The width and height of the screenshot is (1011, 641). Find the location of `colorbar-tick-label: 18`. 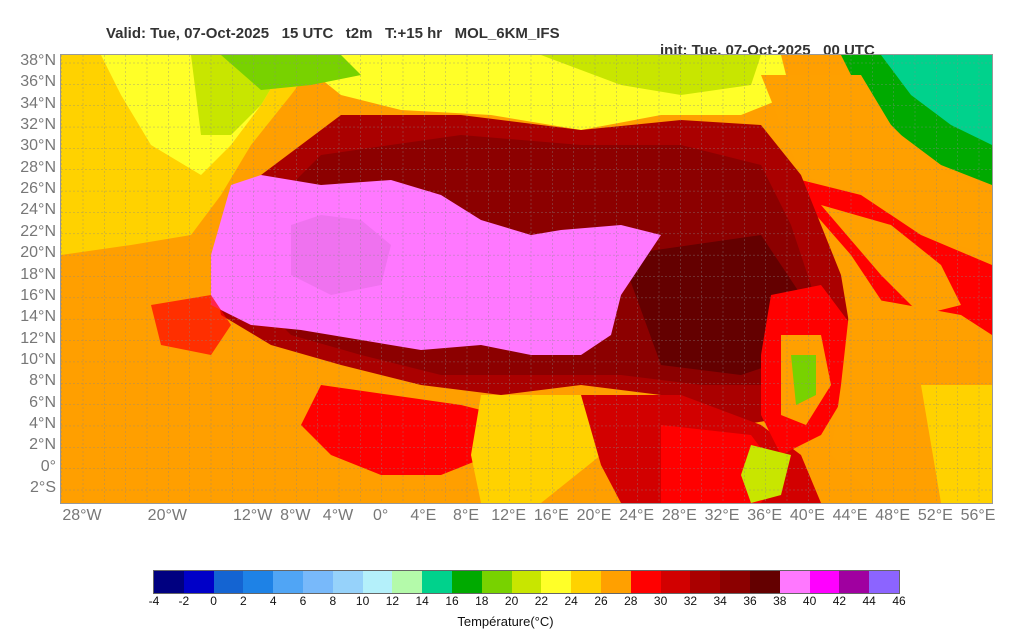

colorbar-tick-label: 18 is located at coordinates (482, 601).